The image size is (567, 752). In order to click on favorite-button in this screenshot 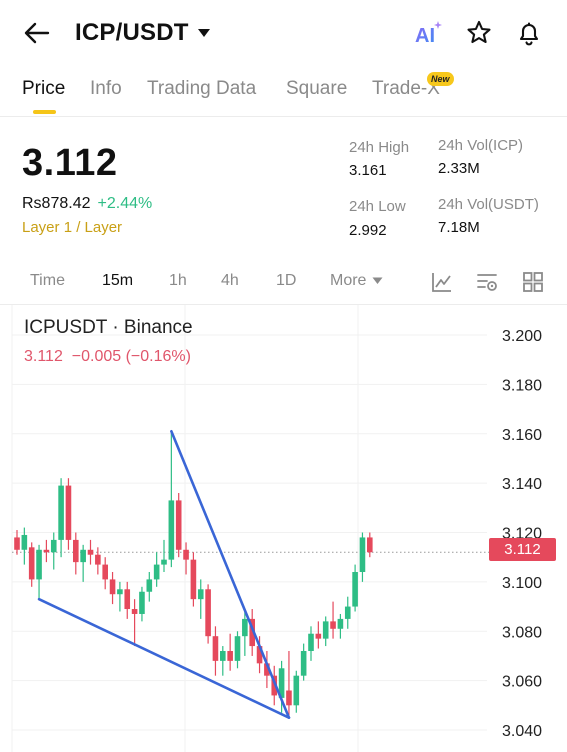, I will do `click(479, 33)`.